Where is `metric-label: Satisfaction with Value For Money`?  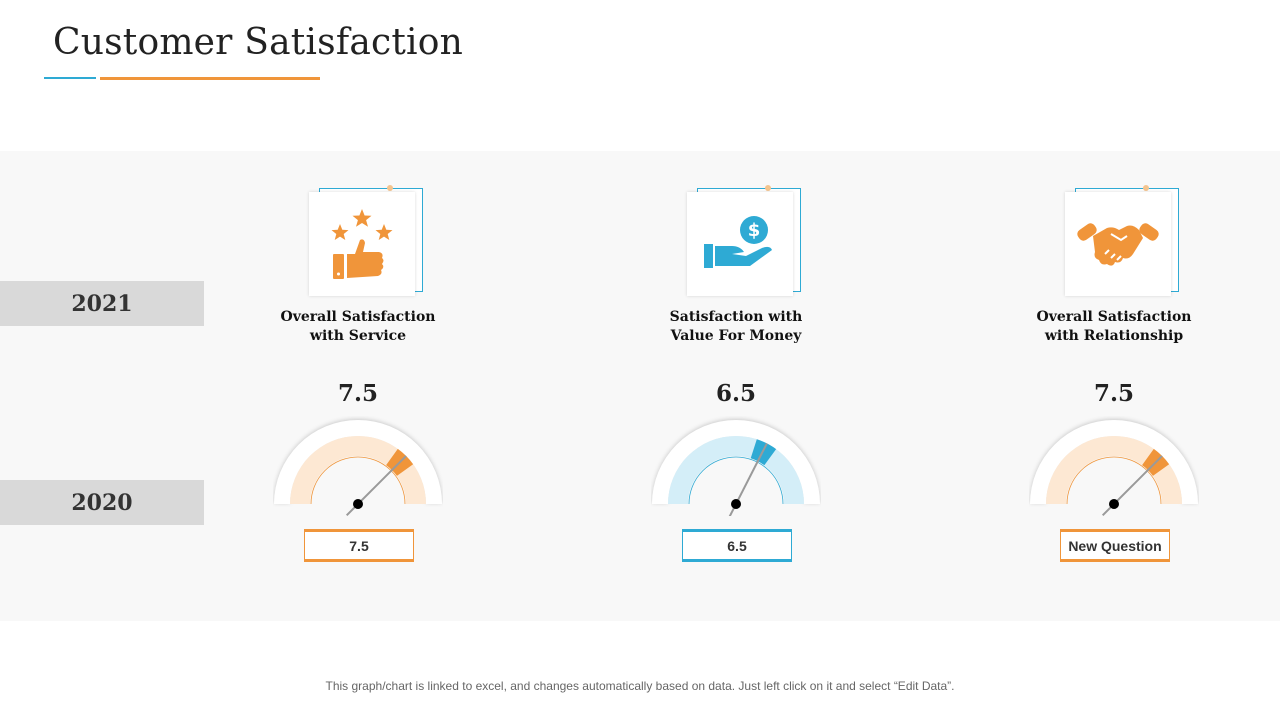
metric-label: Satisfaction with Value For Money is located at coordinates (736, 326).